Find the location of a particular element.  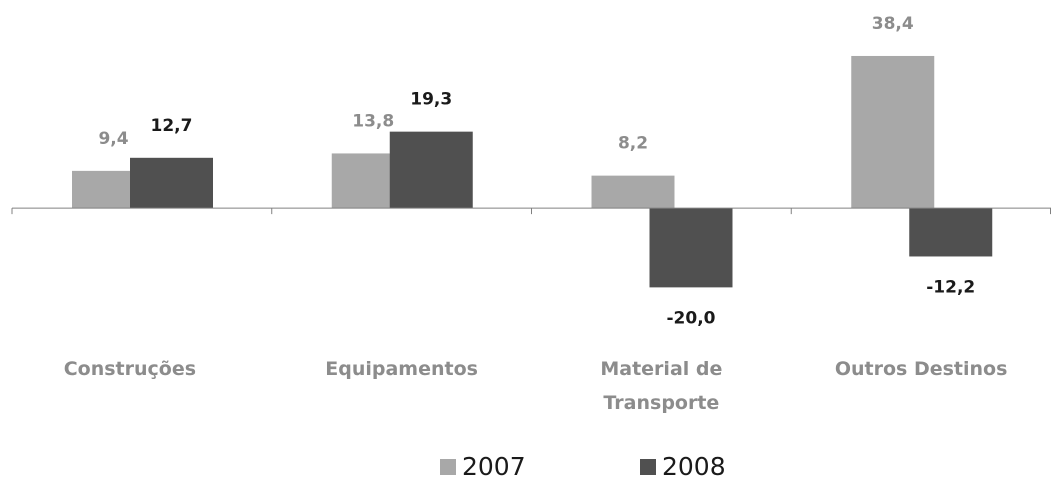

data-label: 13,8 is located at coordinates (373, 121).